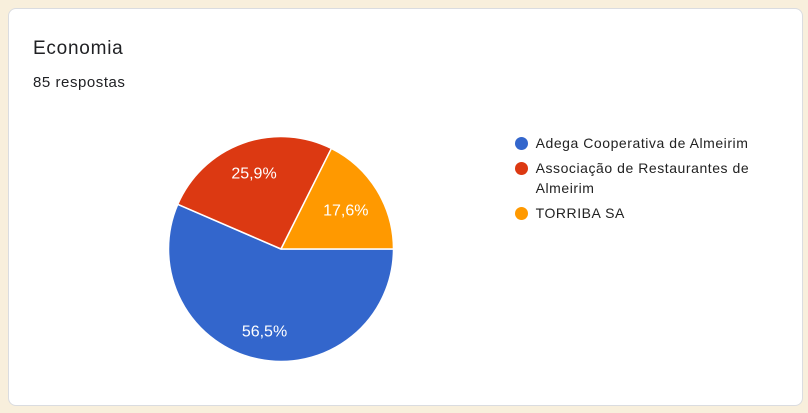 The image size is (808, 413). What do you see at coordinates (264, 331) in the screenshot?
I see `svg-text: 56,5%` at bounding box center [264, 331].